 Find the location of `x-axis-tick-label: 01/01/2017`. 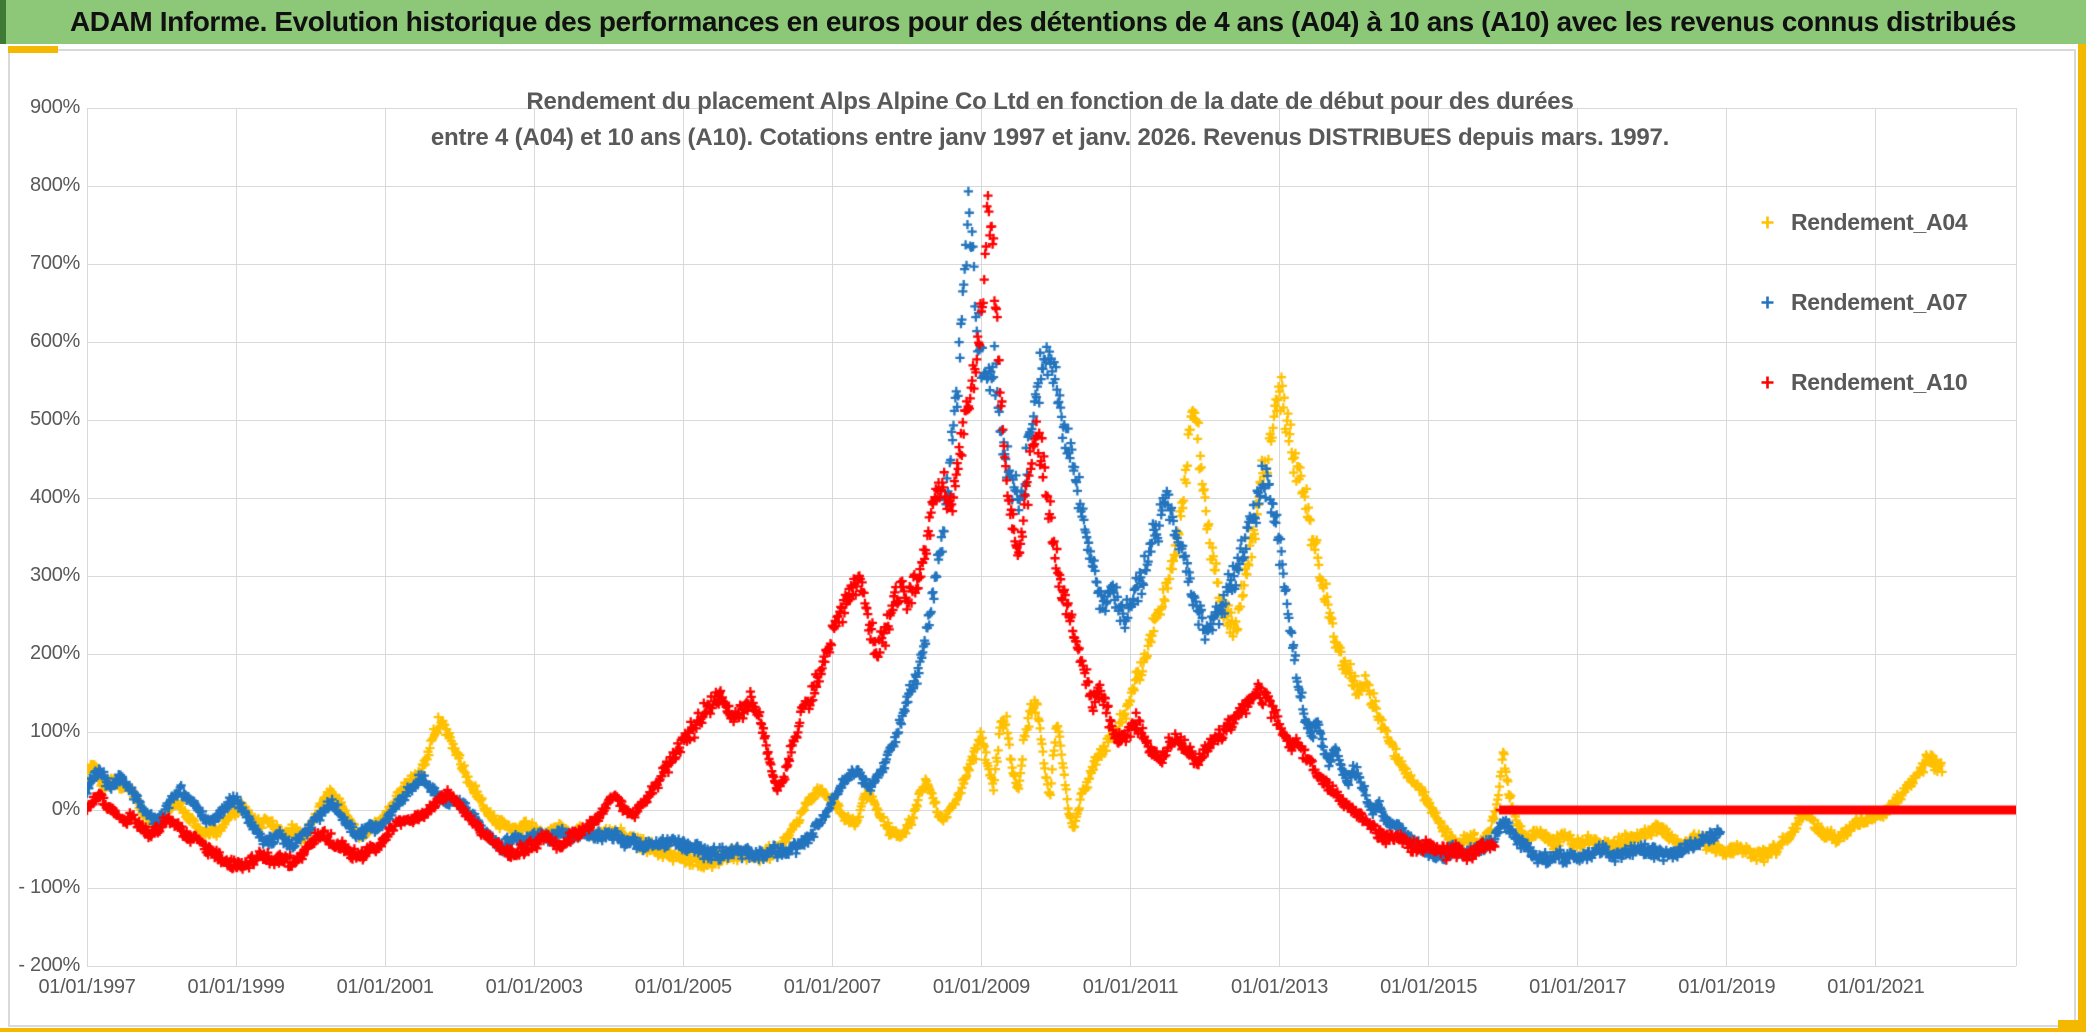

x-axis-tick-label: 01/01/2017 is located at coordinates (1578, 987).